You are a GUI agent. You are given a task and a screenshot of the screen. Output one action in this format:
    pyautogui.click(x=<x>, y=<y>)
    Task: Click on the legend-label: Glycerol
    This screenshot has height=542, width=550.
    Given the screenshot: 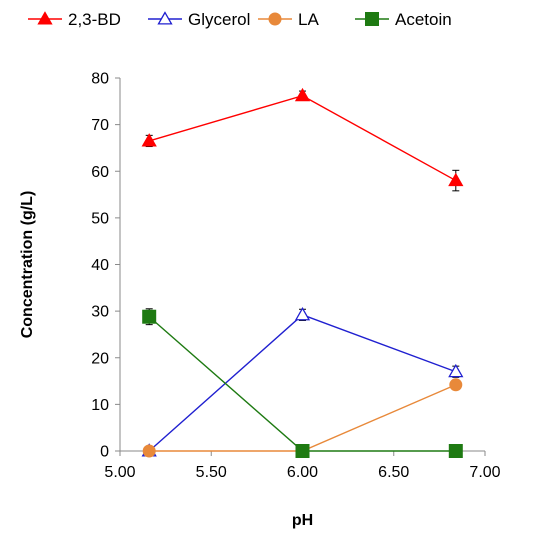 What is the action you would take?
    pyautogui.click(x=219, y=19)
    